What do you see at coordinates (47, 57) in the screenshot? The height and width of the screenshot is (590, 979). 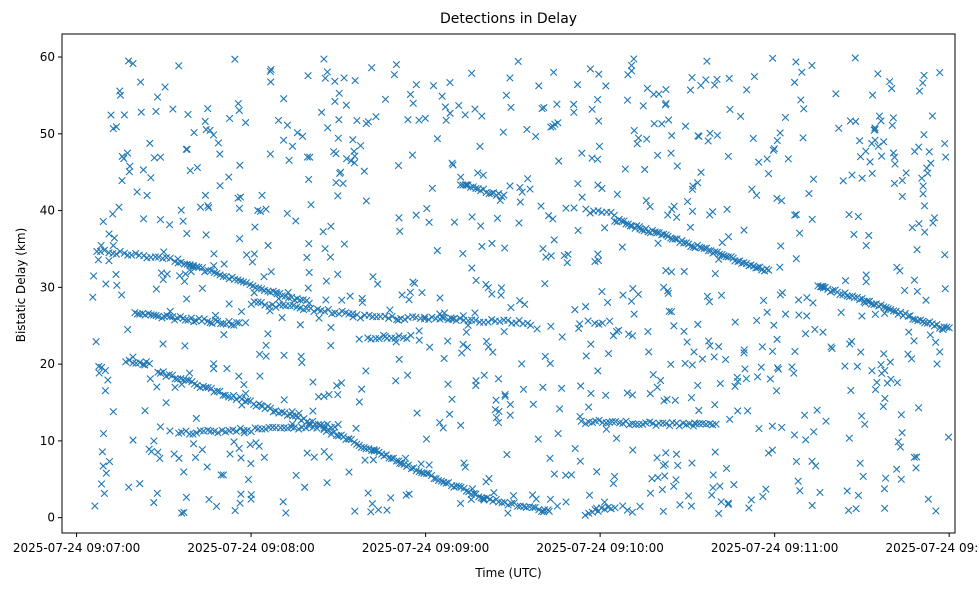 I see `y-tick-label: 60` at bounding box center [47, 57].